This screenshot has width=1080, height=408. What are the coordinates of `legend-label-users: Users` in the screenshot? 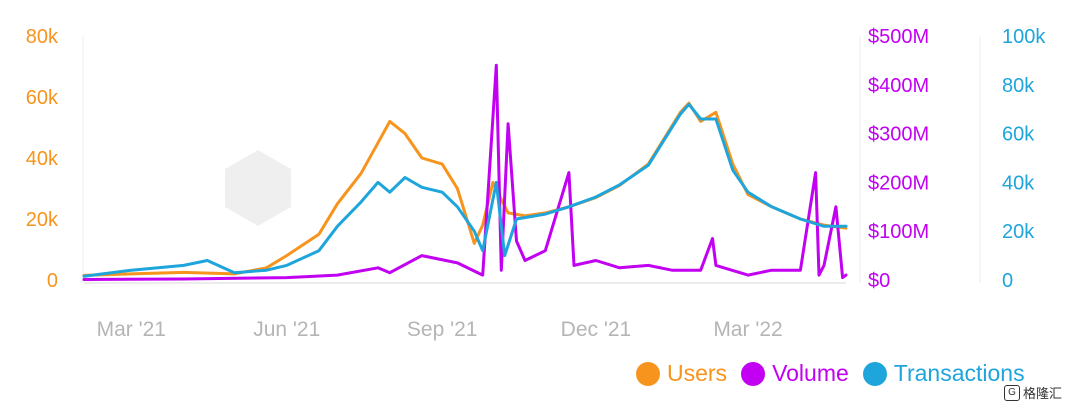 It's located at (697, 373).